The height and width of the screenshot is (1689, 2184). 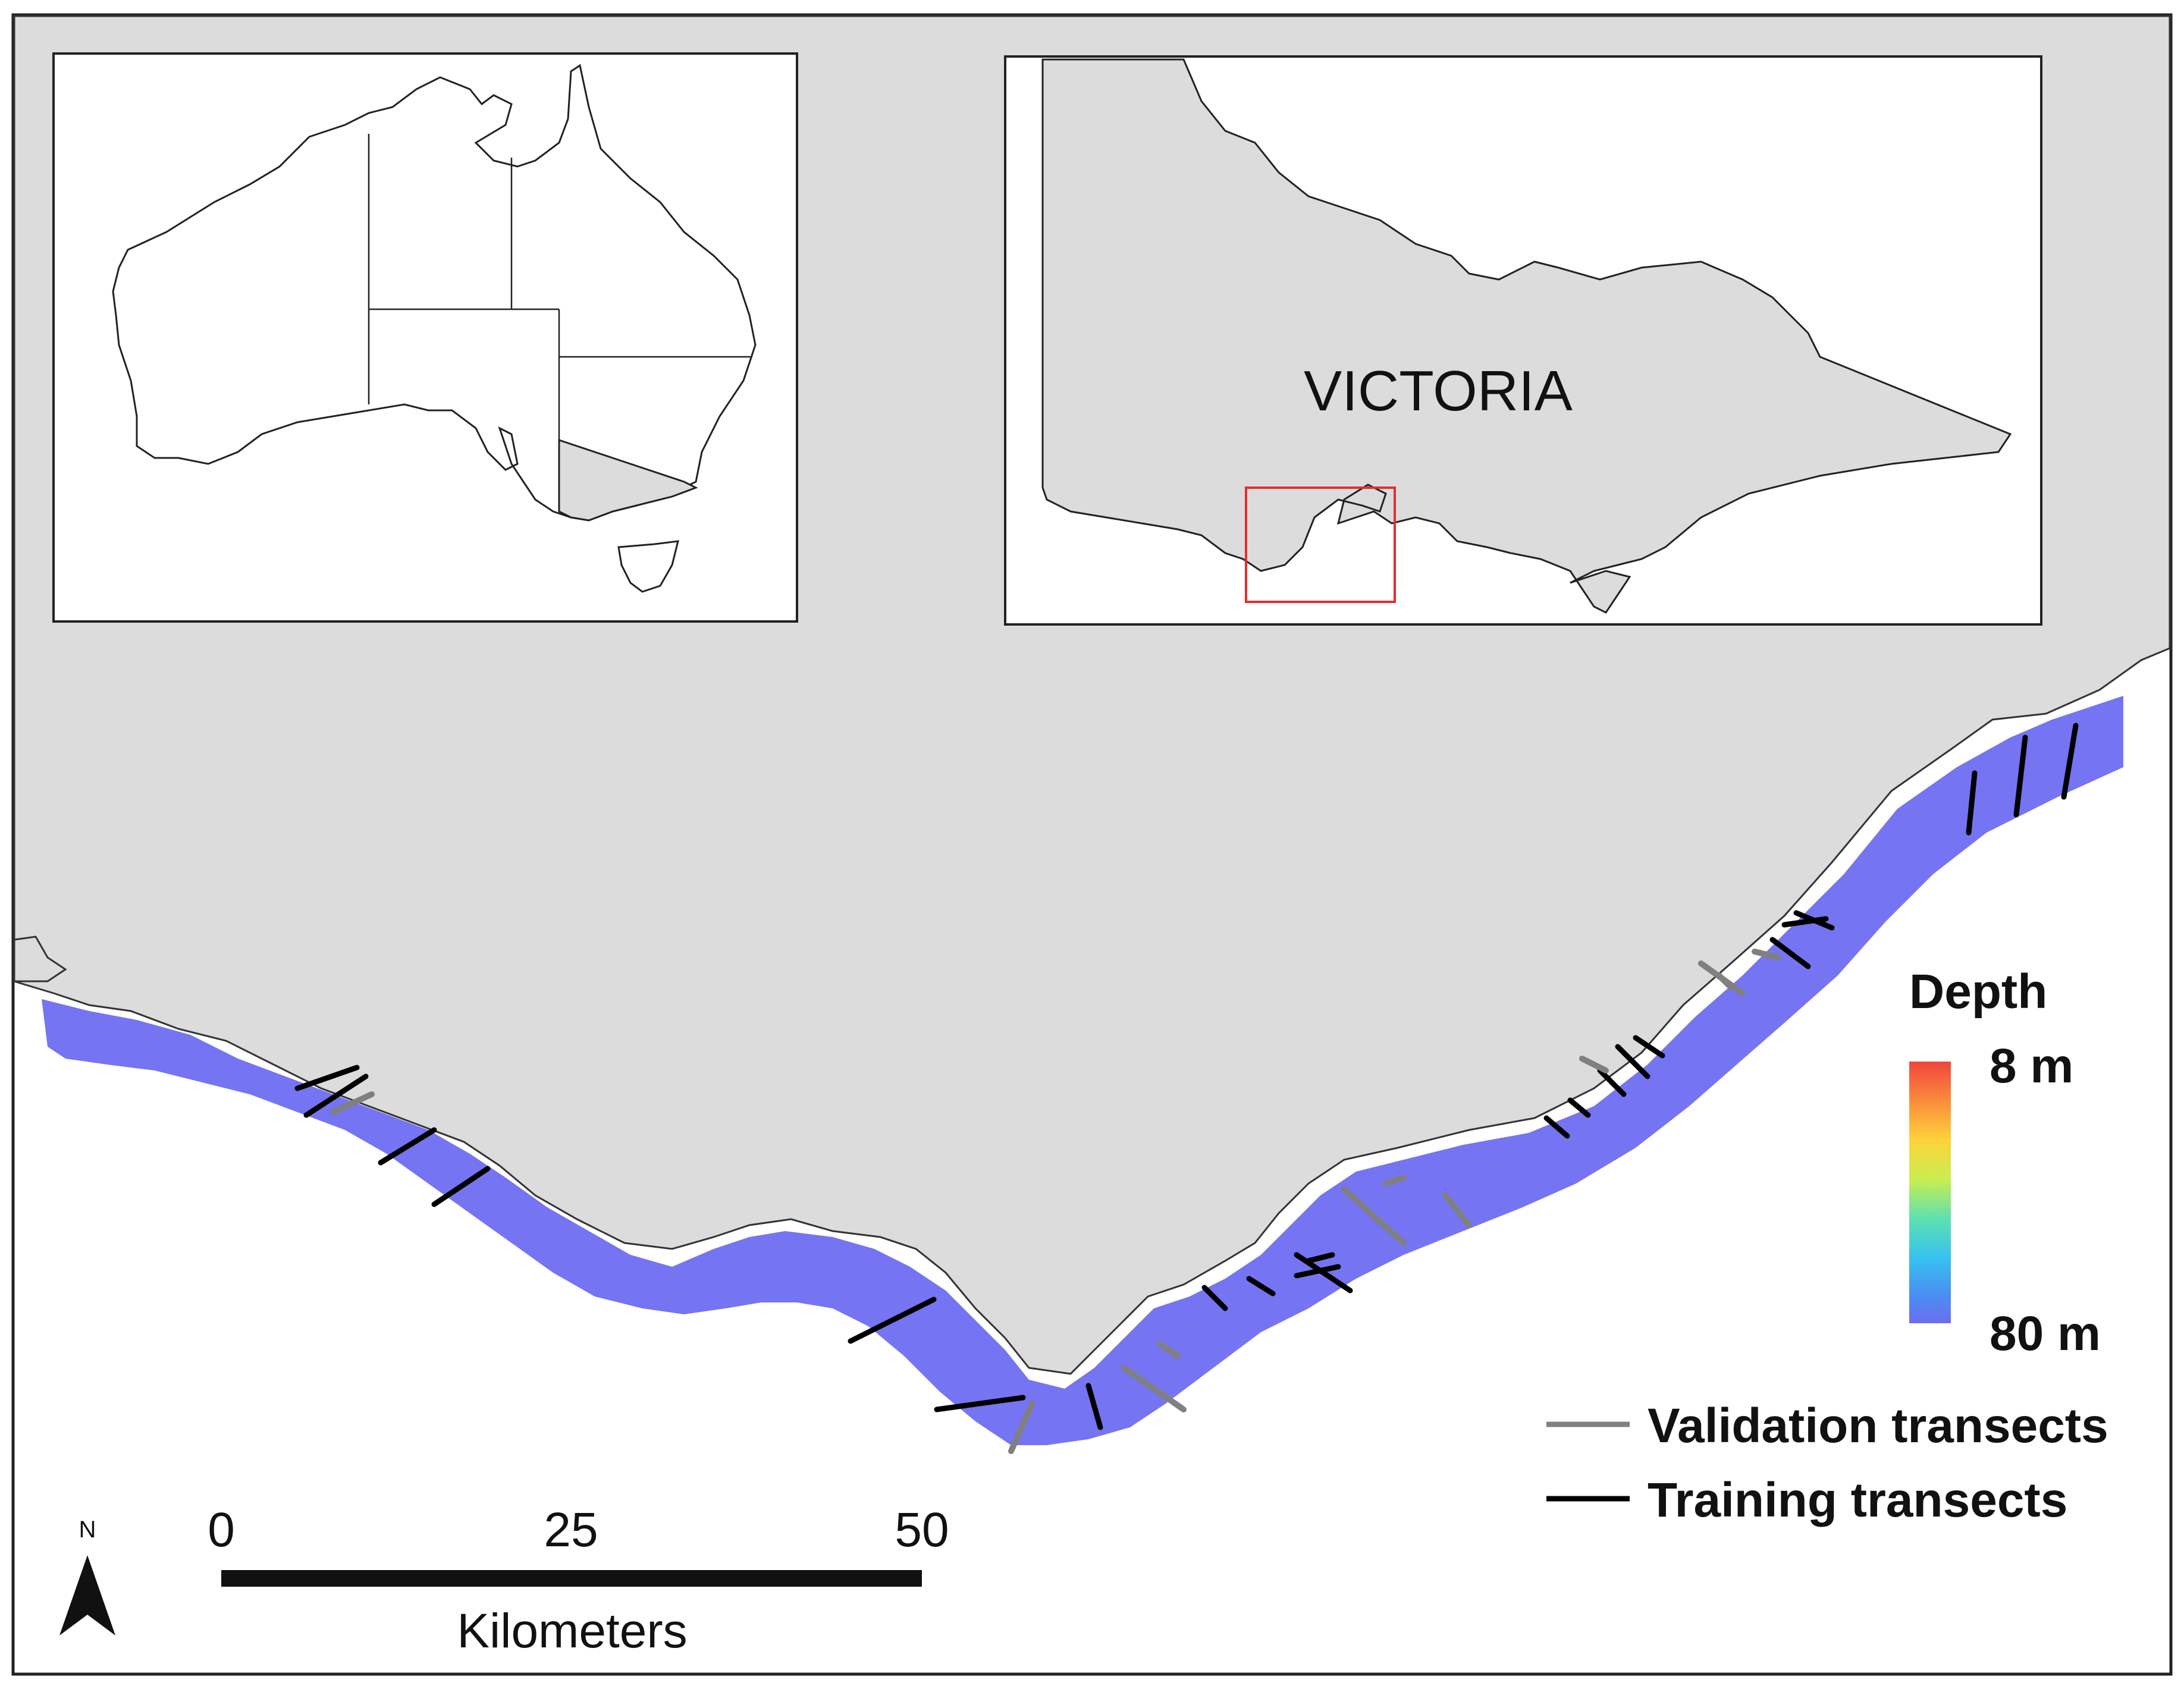 What do you see at coordinates (1439, 391) in the screenshot?
I see `region-label: VICTORIA` at bounding box center [1439, 391].